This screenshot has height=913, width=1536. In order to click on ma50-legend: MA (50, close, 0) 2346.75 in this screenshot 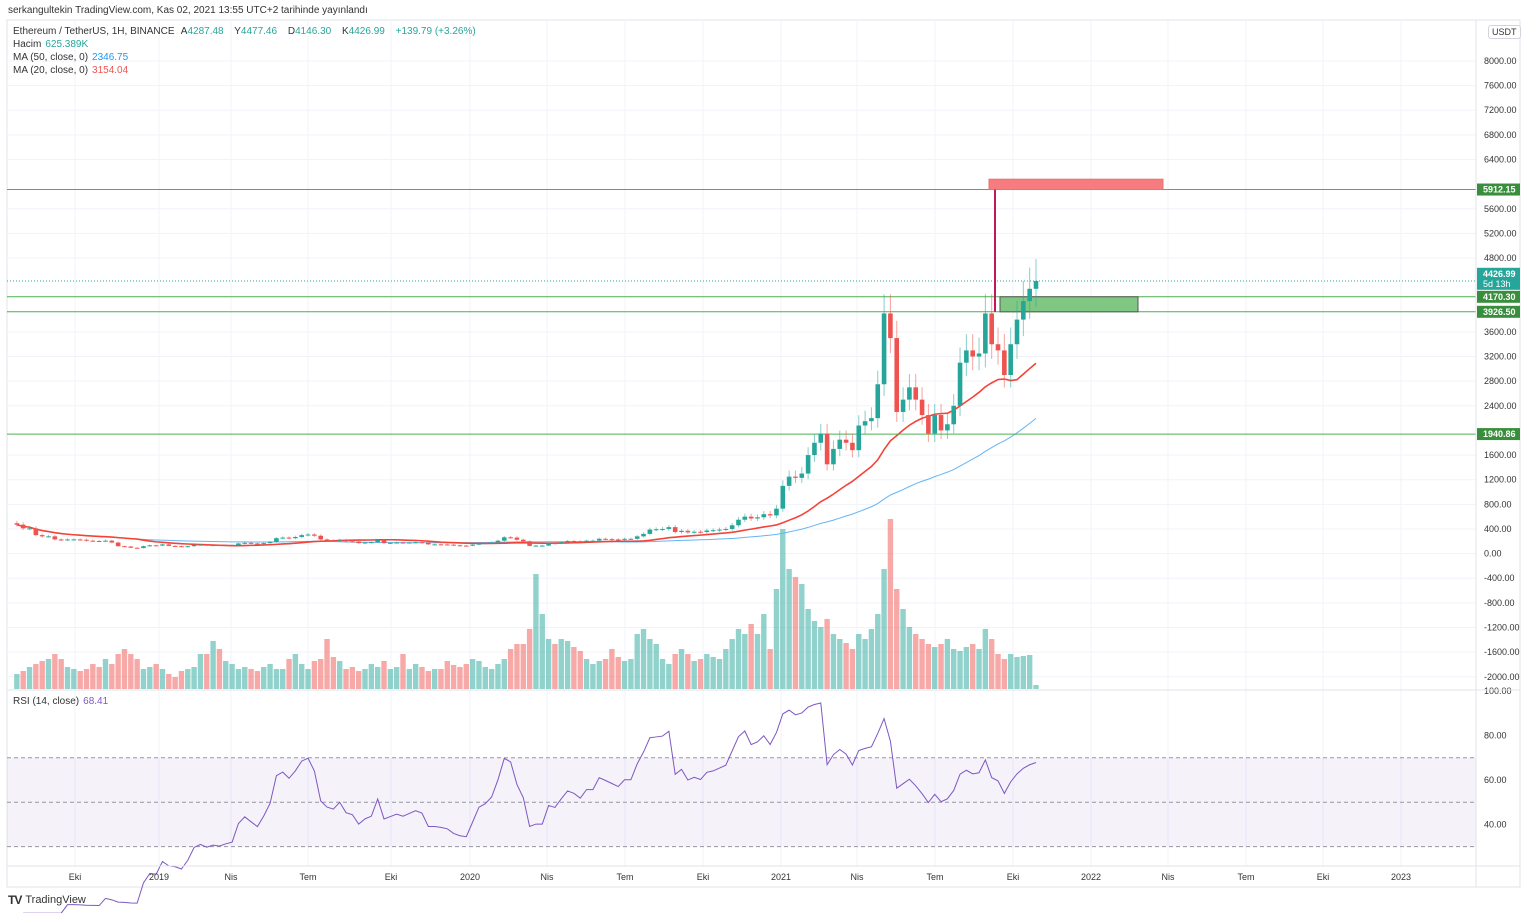, I will do `click(72, 57)`.